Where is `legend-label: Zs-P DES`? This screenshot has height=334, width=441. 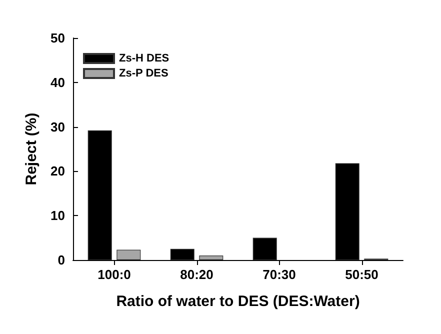 legend-label: Zs-P DES is located at coordinates (143, 74).